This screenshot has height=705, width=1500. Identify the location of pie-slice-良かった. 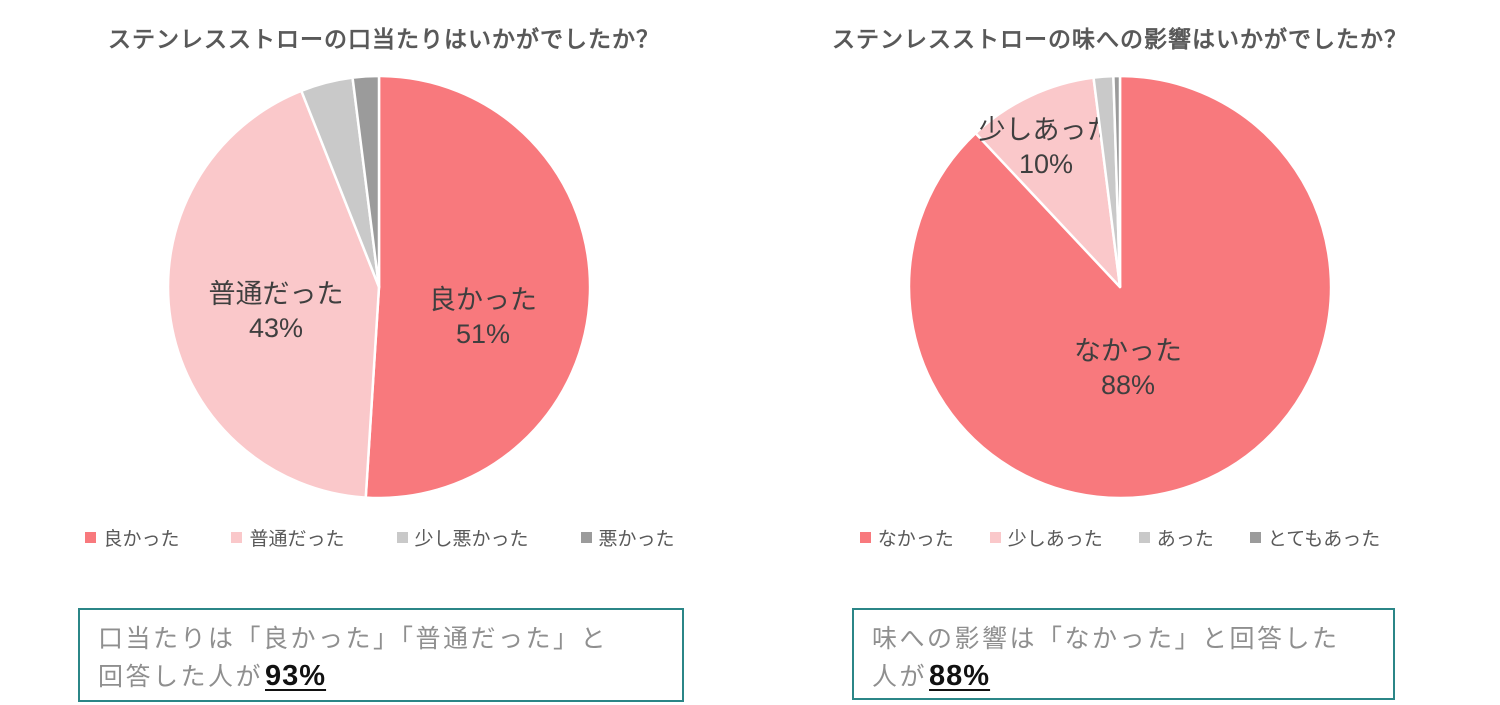
(478, 287).